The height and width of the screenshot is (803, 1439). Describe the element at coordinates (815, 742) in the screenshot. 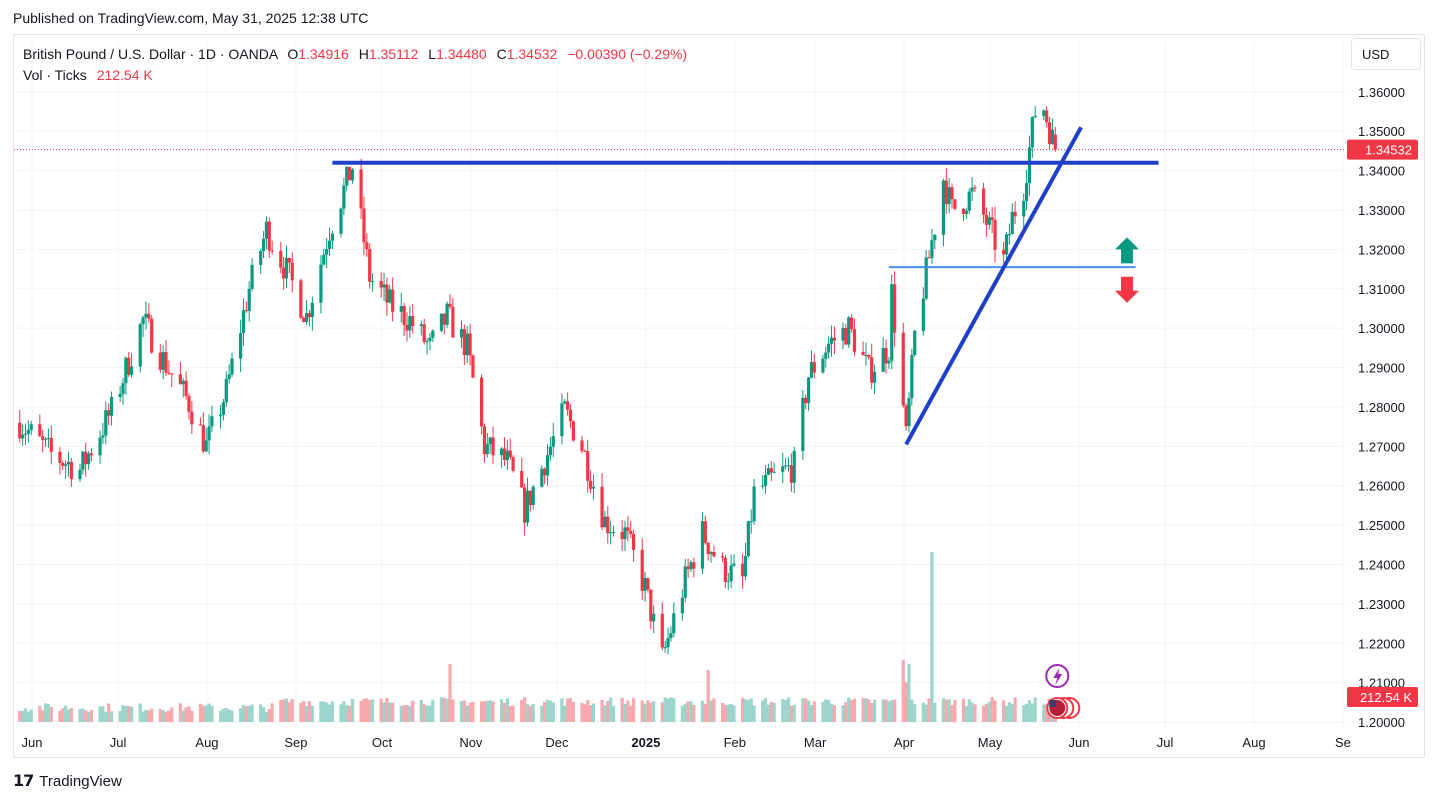

I see `time-tick-label: Mar` at that location.